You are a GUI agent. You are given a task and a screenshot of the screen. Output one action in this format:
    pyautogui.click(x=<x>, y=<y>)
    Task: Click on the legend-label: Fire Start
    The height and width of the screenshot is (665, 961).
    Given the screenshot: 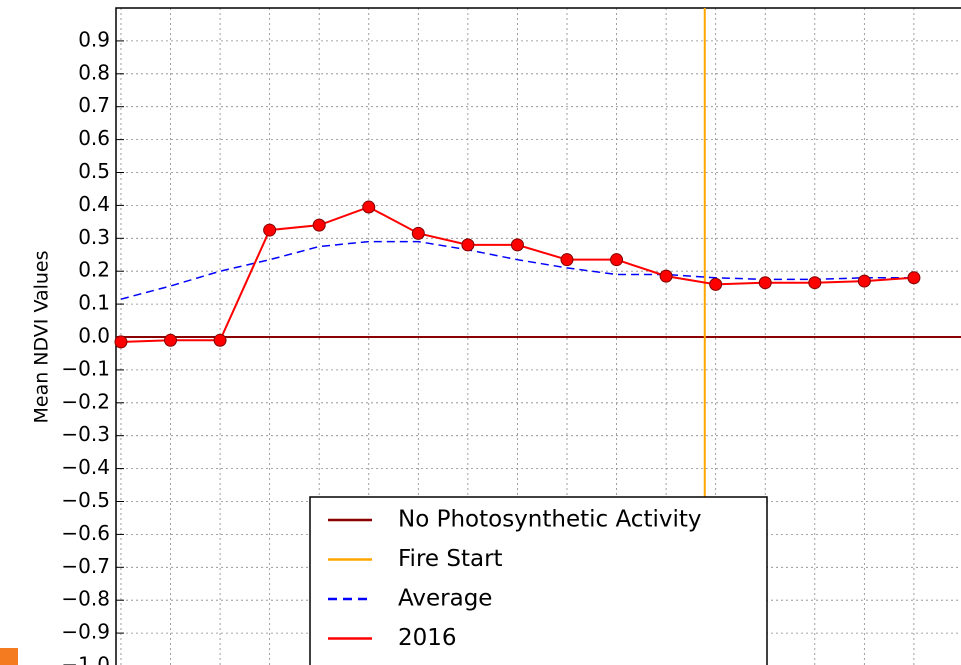 What is the action you would take?
    pyautogui.click(x=450, y=559)
    